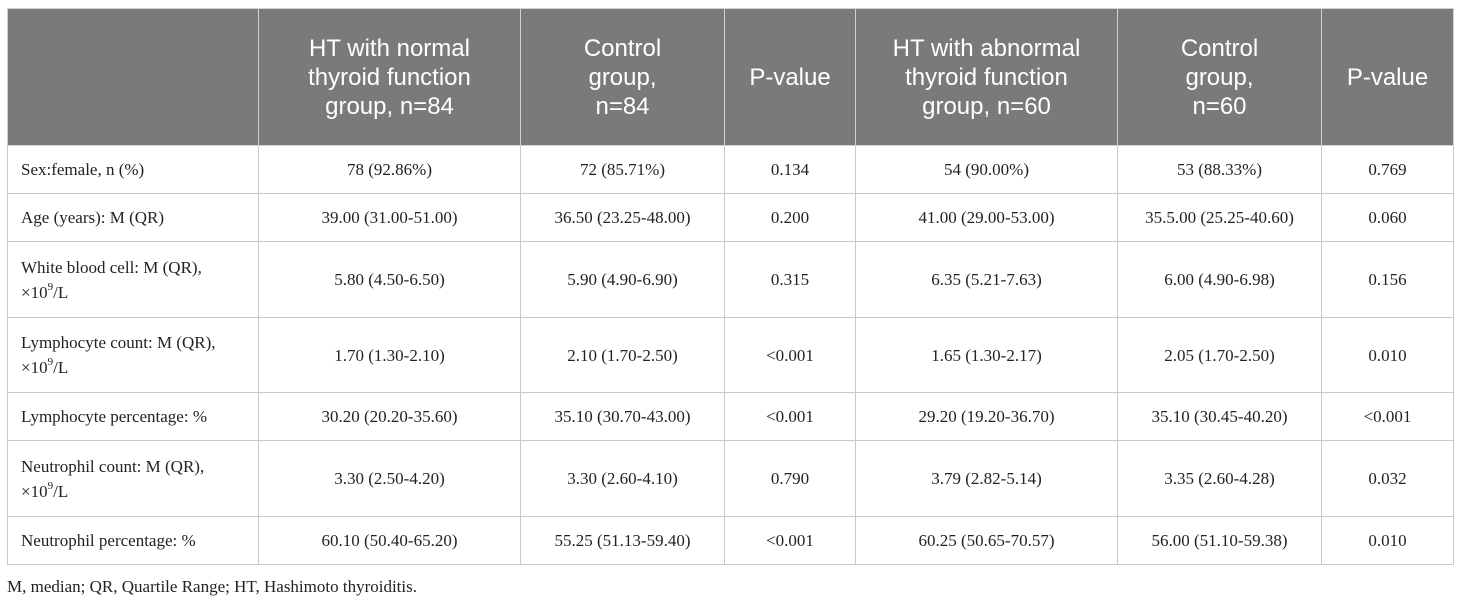 This screenshot has width=1460, height=605. I want to click on row-label: Age (years): M (QR), so click(133, 217).